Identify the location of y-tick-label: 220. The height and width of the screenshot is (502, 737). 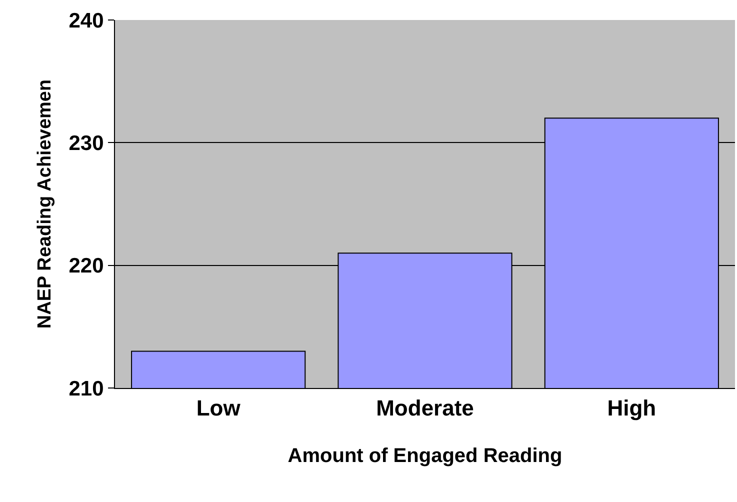
(86, 266).